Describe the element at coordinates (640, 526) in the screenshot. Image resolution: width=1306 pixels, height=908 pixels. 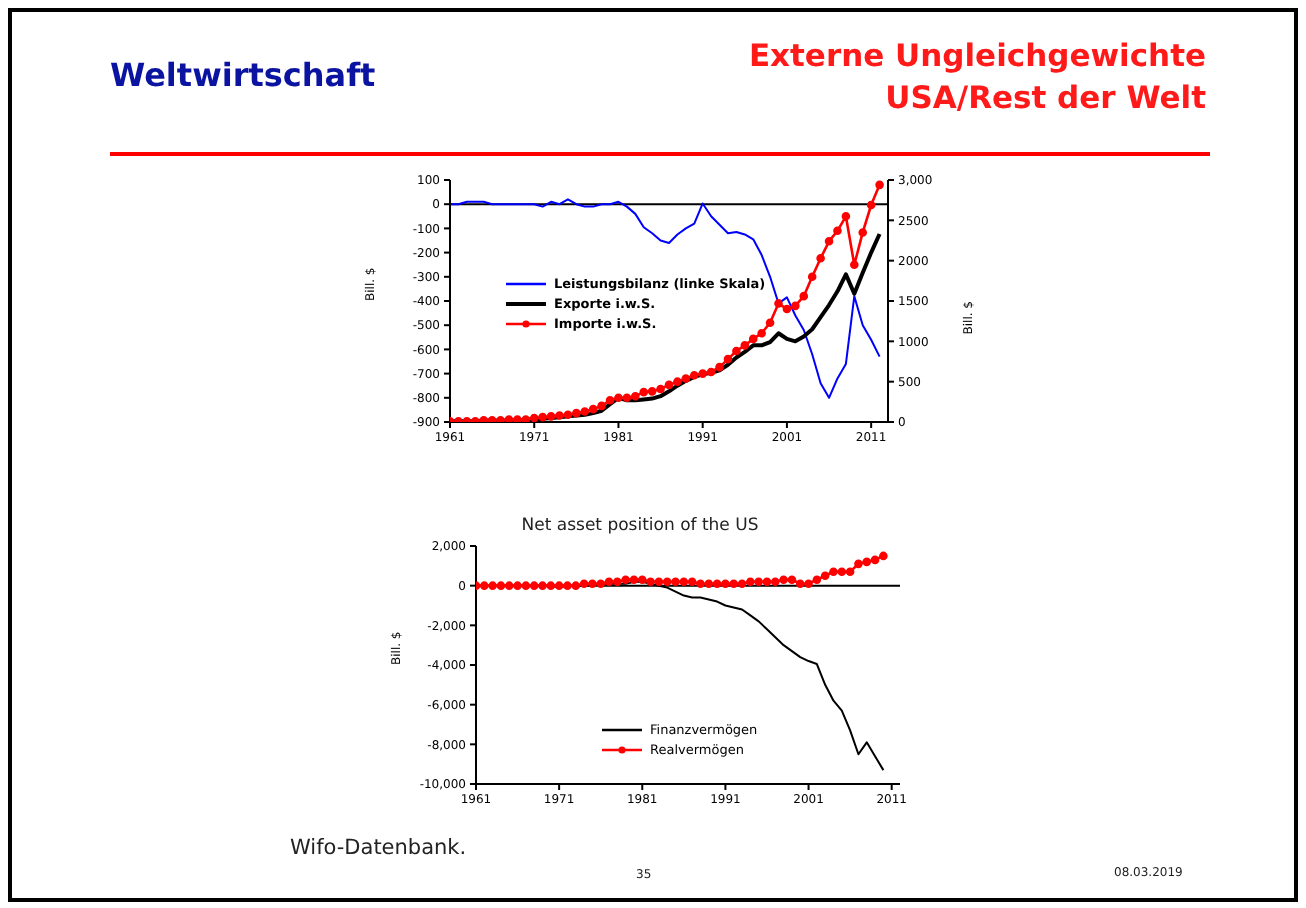
I see `chart-title: Net asset position of the US` at that location.